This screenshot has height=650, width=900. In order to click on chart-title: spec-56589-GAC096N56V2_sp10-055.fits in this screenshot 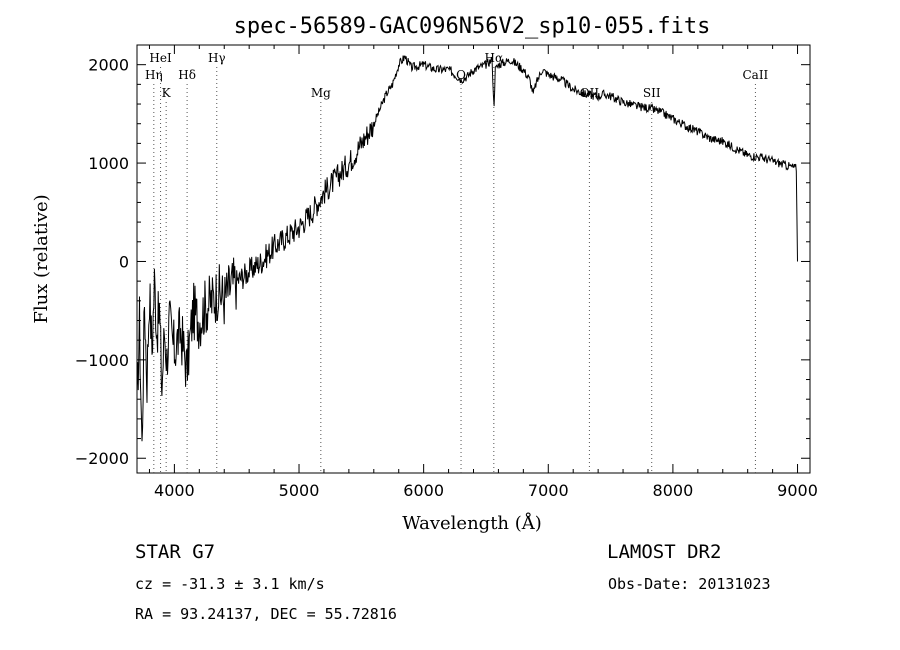, I will do `click(472, 26)`.